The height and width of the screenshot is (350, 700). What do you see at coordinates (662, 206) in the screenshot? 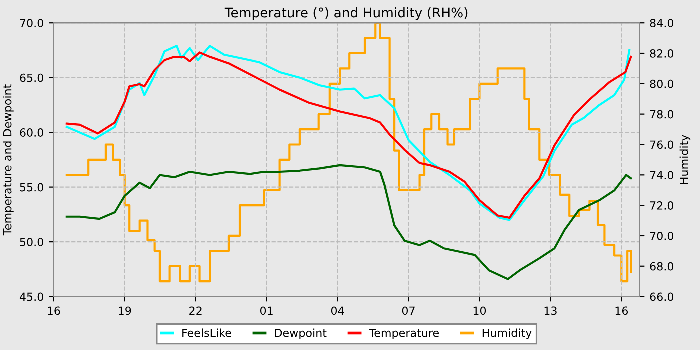
I see `y2-tick-label: 72.0` at bounding box center [662, 206].